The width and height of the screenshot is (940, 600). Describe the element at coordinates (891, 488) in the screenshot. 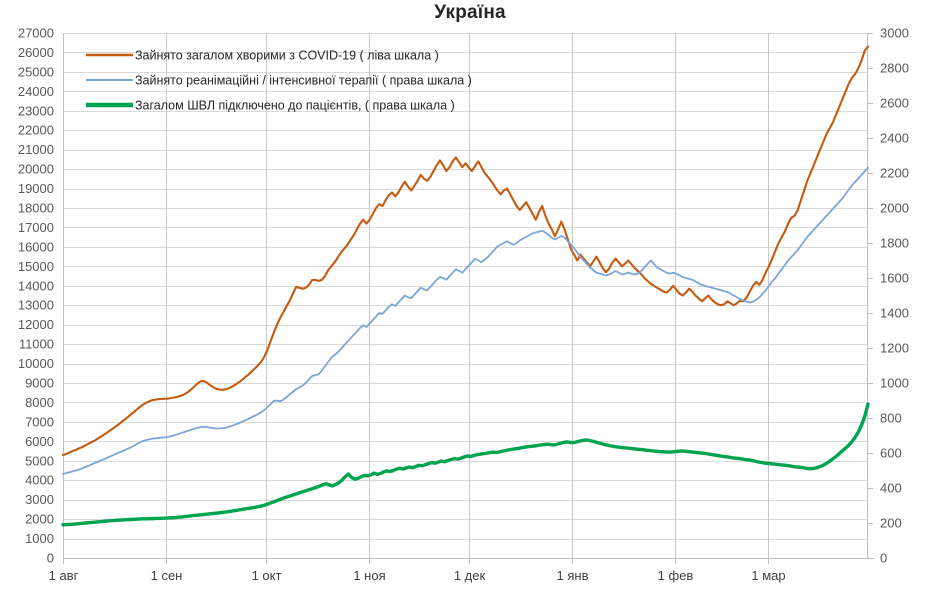

I see `right-axis-tick-label: 400` at that location.